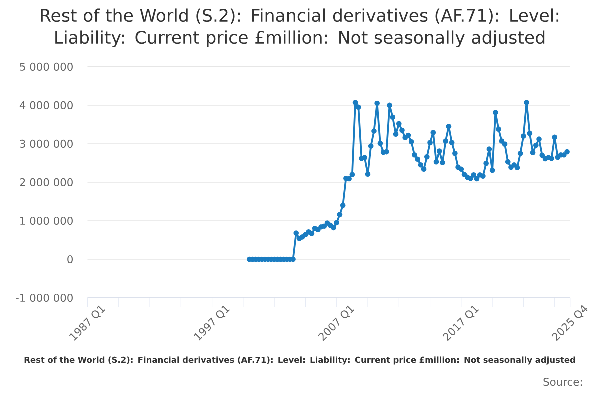 The width and height of the screenshot is (600, 400). I want to click on chart-title: Rest of the World (S.2): Financial derivatives (AF.71): Level: Liability: Current price £million: Not seasonally adjusted, so click(300, 28).